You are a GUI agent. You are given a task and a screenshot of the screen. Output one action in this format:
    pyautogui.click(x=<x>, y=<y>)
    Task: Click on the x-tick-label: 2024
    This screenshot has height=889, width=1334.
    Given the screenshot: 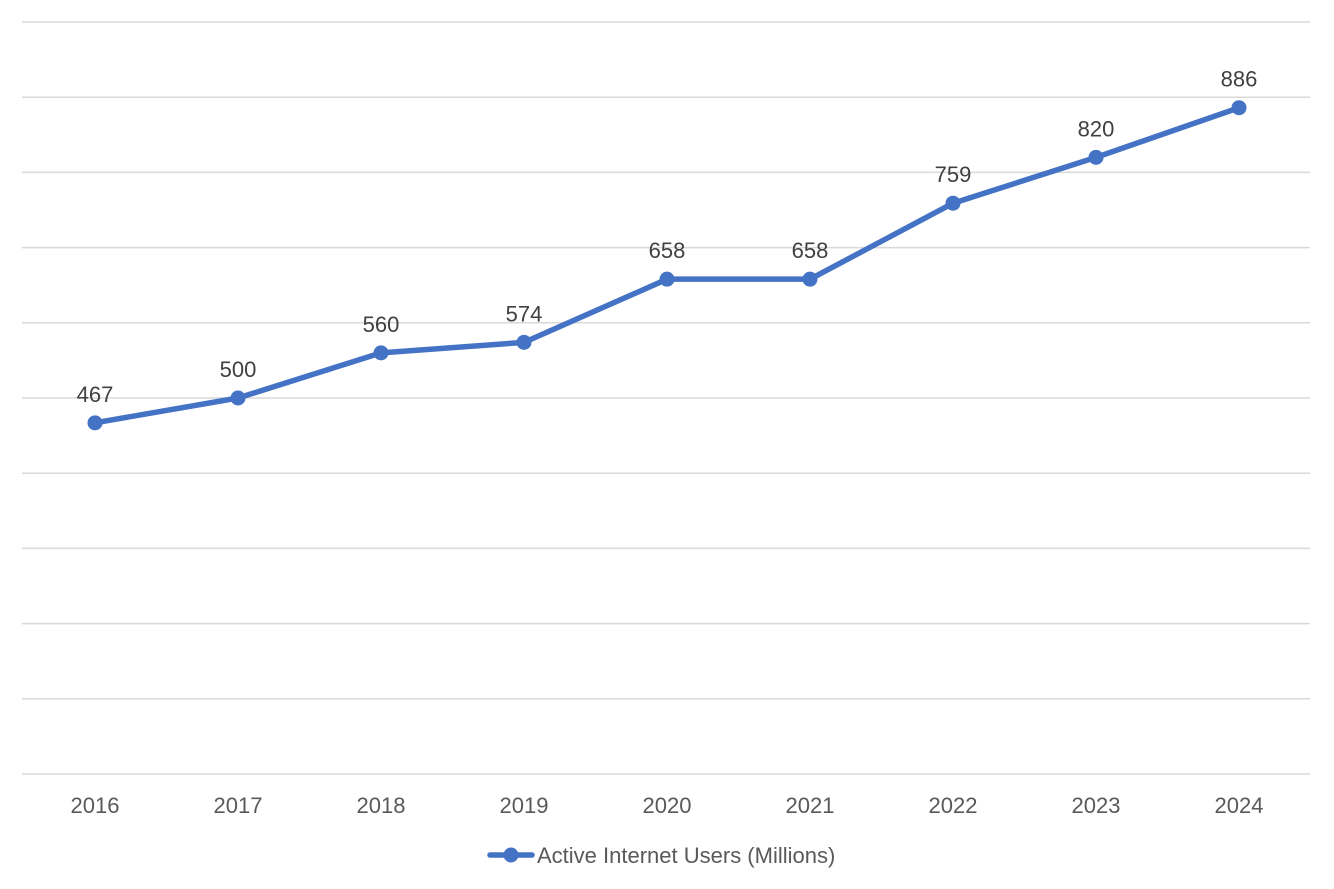 What is the action you would take?
    pyautogui.click(x=1239, y=805)
    